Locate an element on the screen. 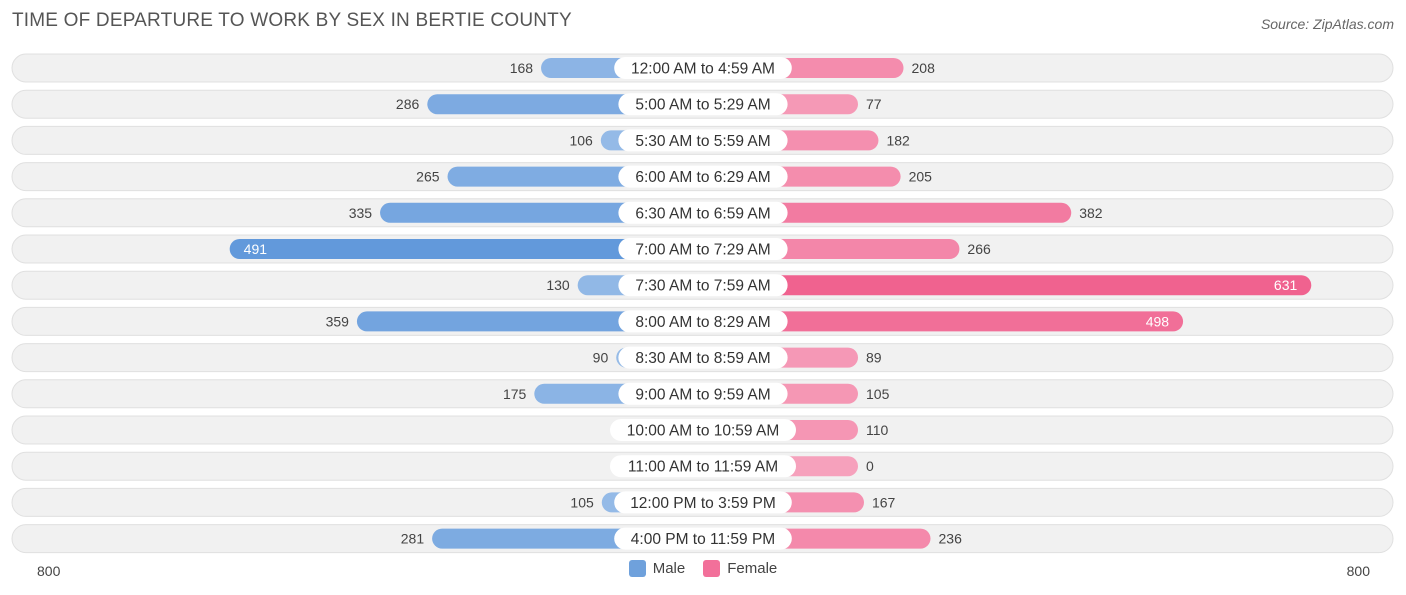  value-label-male: 130 is located at coordinates (558, 285).